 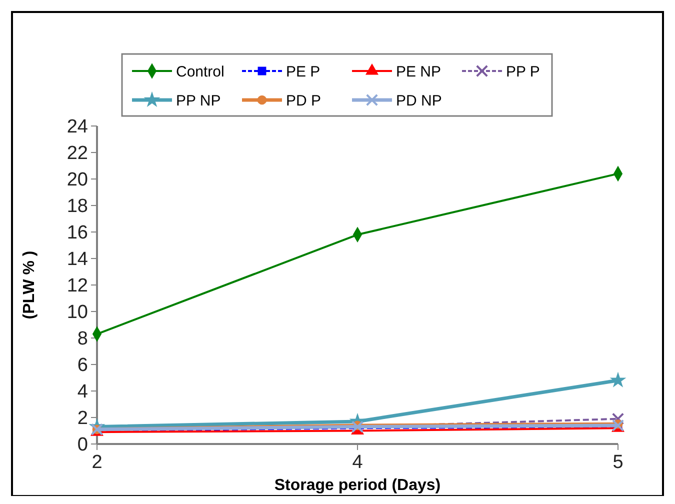 What do you see at coordinates (303, 71) in the screenshot?
I see `legend-label: PE P` at bounding box center [303, 71].